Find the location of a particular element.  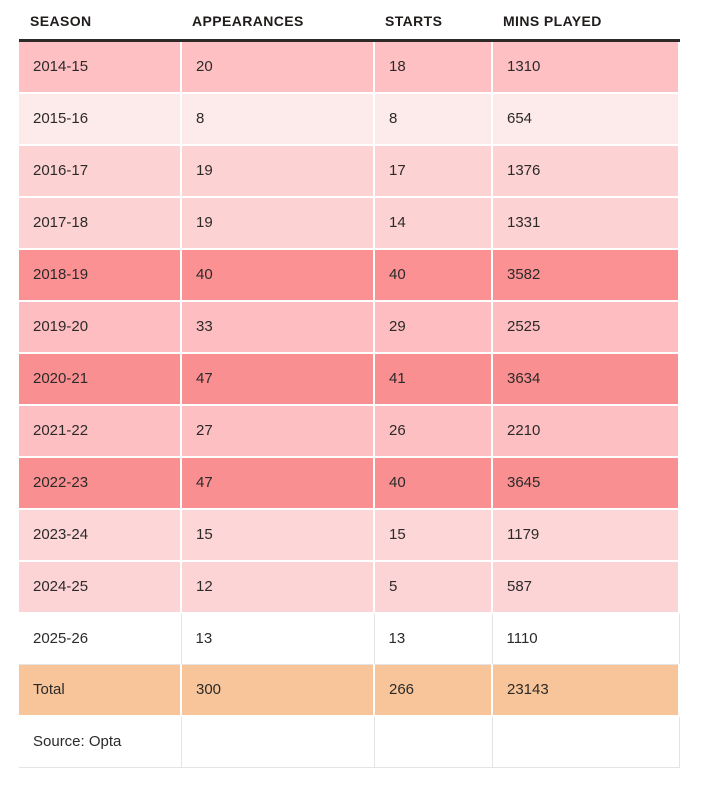

mins-played-cell: 1110 is located at coordinates (586, 639).